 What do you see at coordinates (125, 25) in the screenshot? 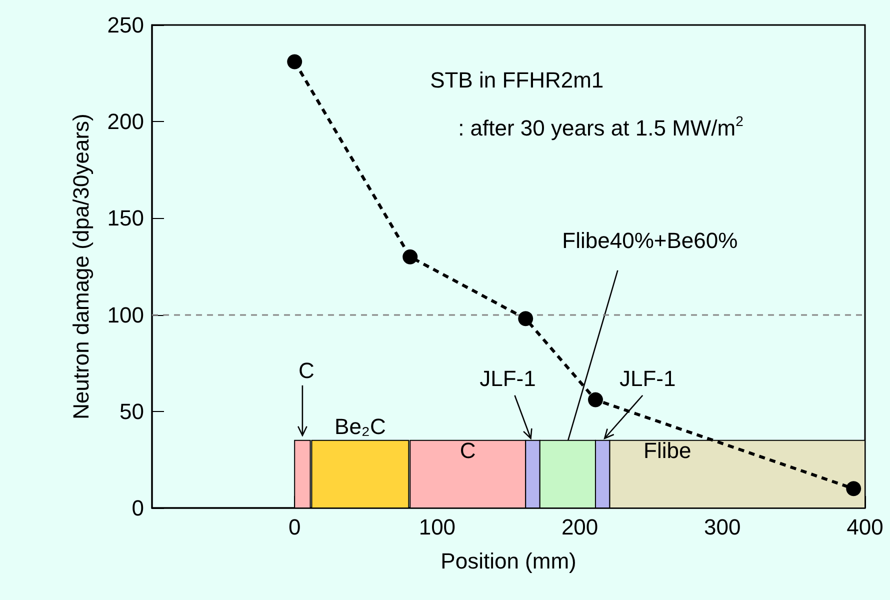
I see `y-tick-label: 250` at bounding box center [125, 25].